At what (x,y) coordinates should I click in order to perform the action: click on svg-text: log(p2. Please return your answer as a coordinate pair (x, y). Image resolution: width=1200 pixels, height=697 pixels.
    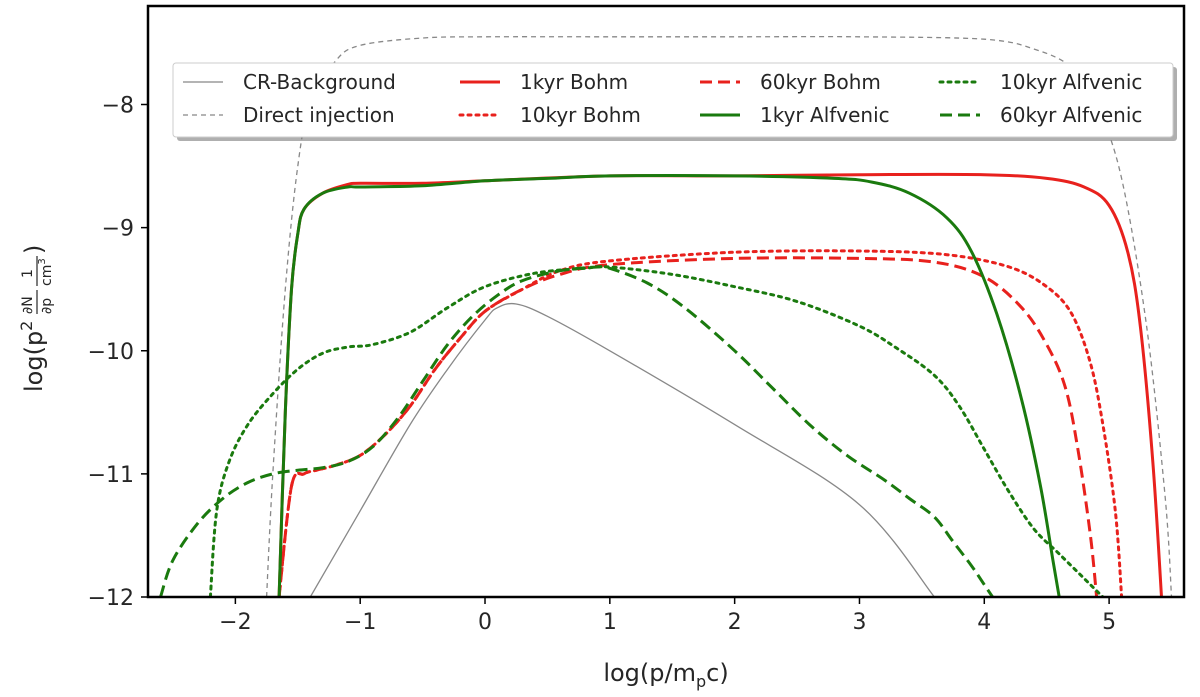
    Looking at the image, I should click on (32, 356).